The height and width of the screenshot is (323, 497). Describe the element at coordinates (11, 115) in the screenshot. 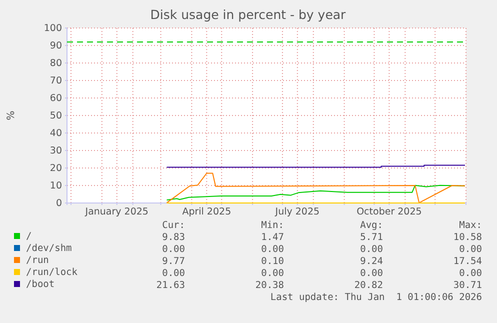

I see `y-axis-title: %` at that location.